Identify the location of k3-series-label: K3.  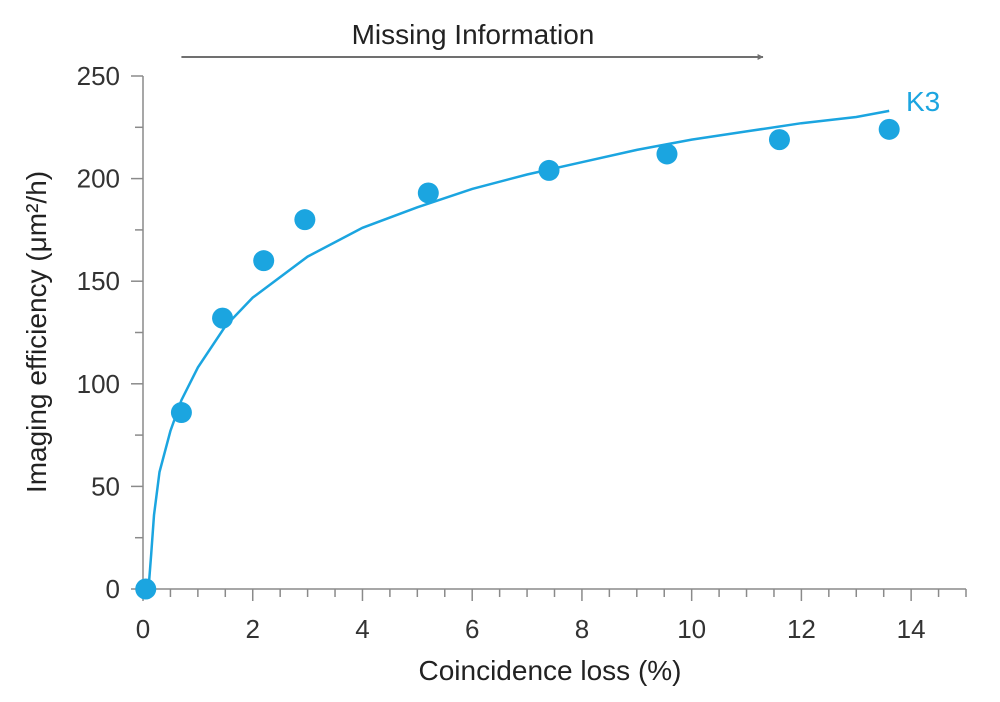
(923, 101).